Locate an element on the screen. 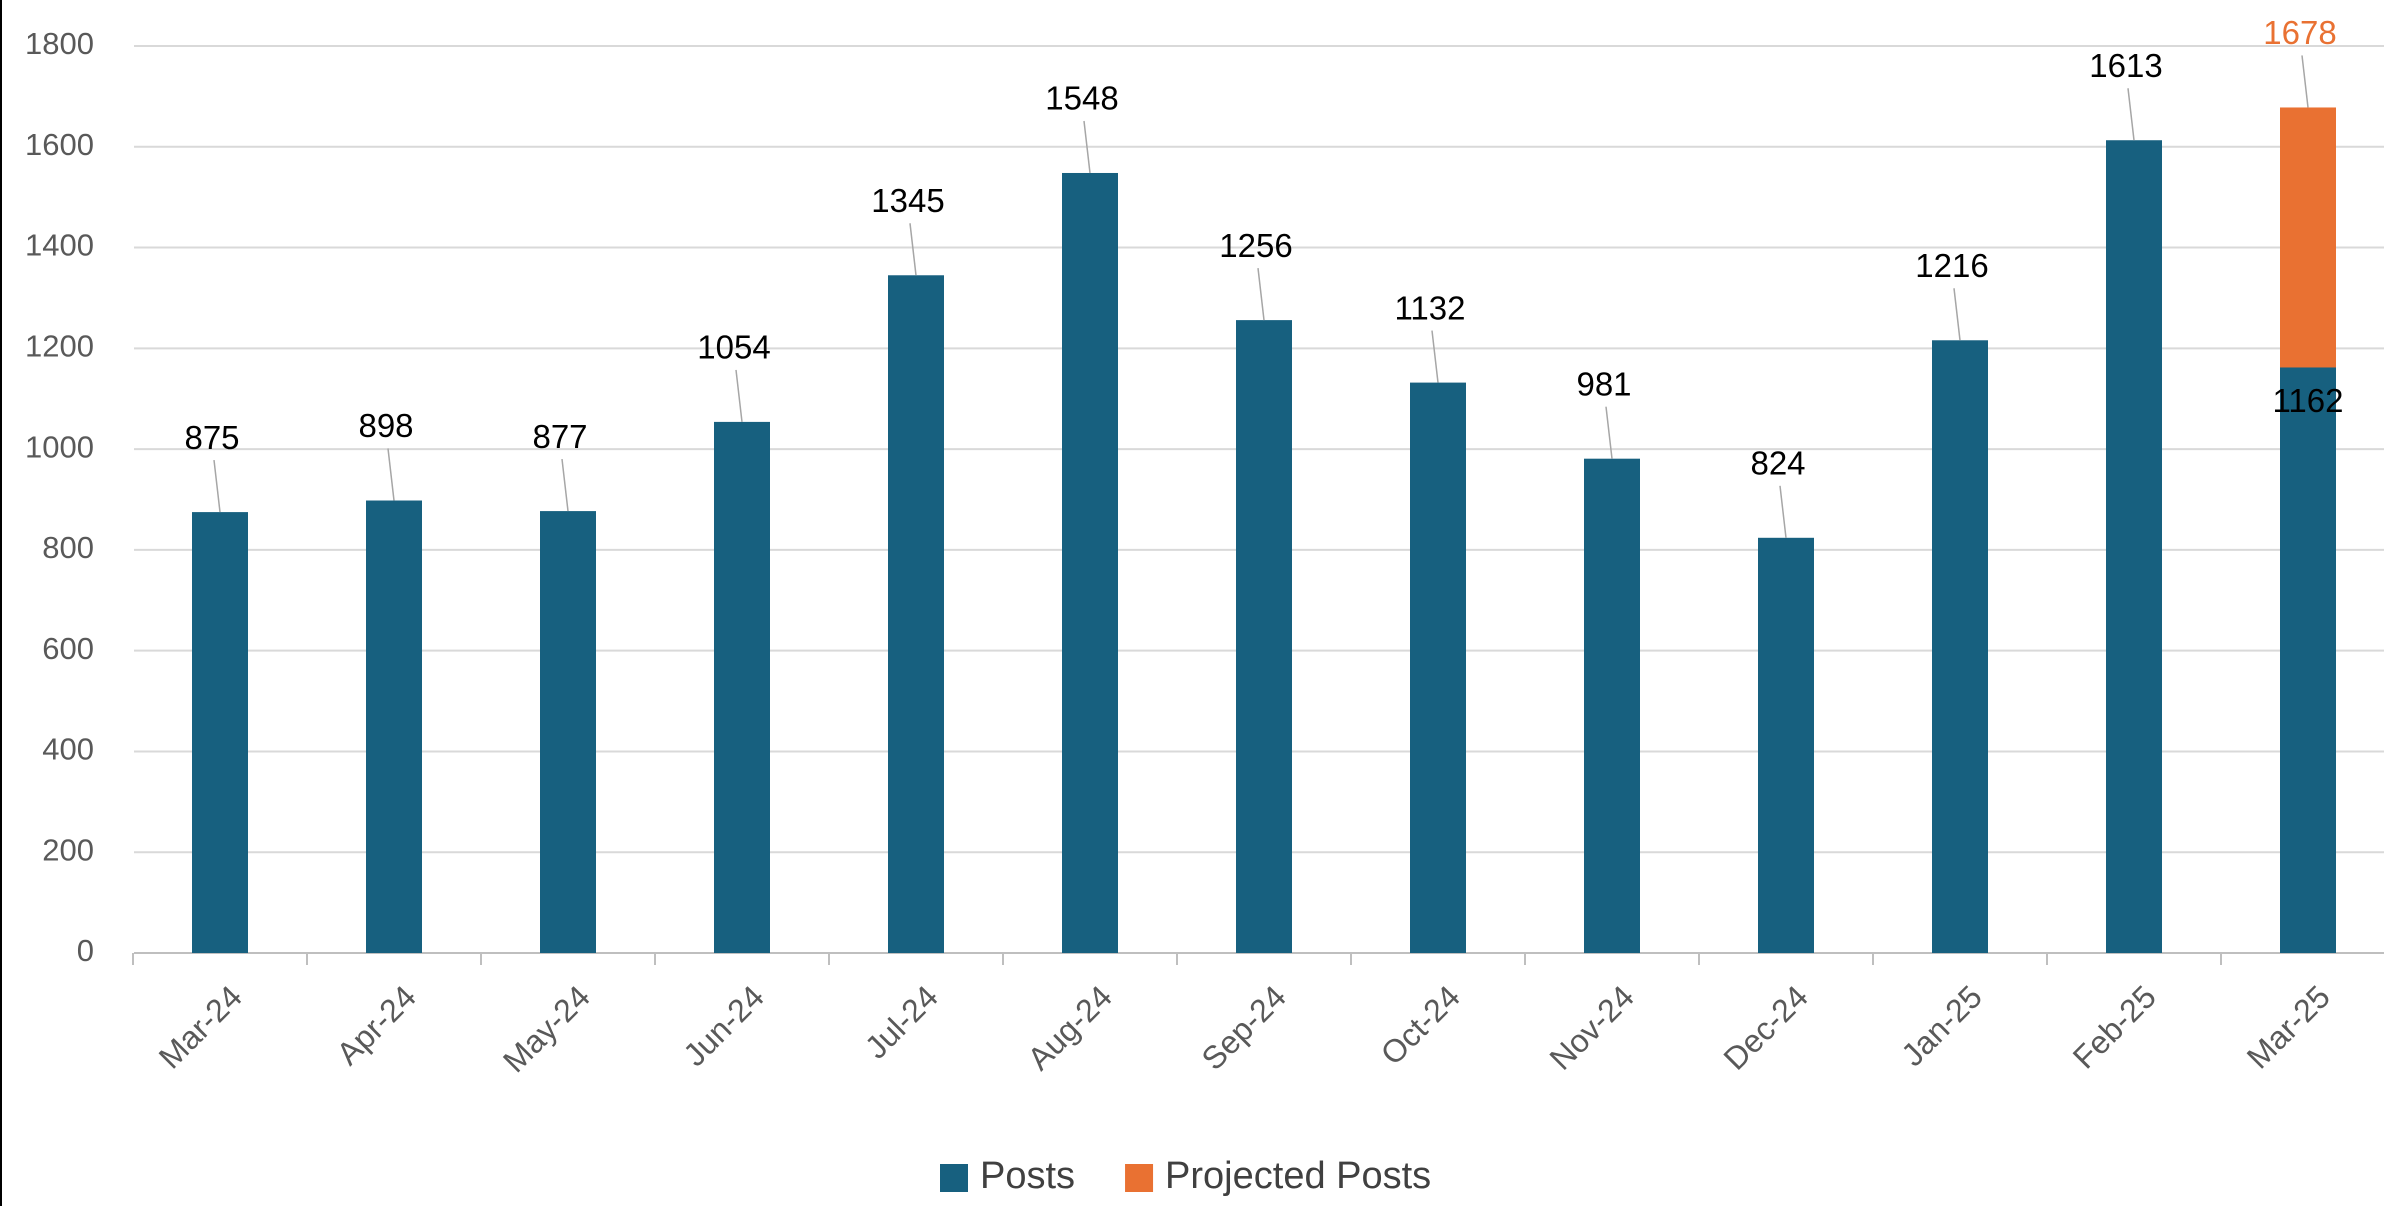 The height and width of the screenshot is (1206, 2384). x-tick-label: Jan-25 is located at coordinates (1941, 1025).